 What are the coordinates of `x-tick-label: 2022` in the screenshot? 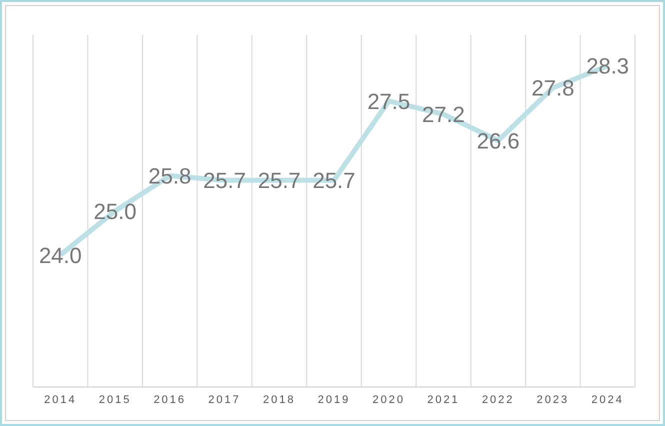 It's located at (498, 400).